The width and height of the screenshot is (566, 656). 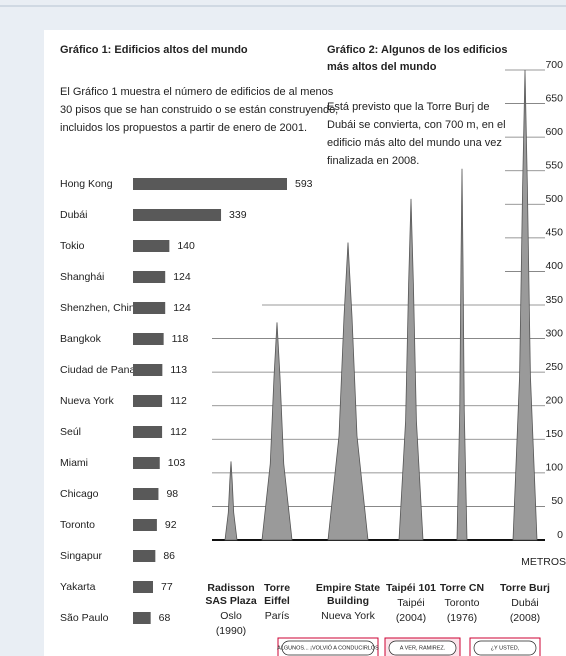 I want to click on description: edificio más alto del mundo una vez, so click(x=414, y=143).